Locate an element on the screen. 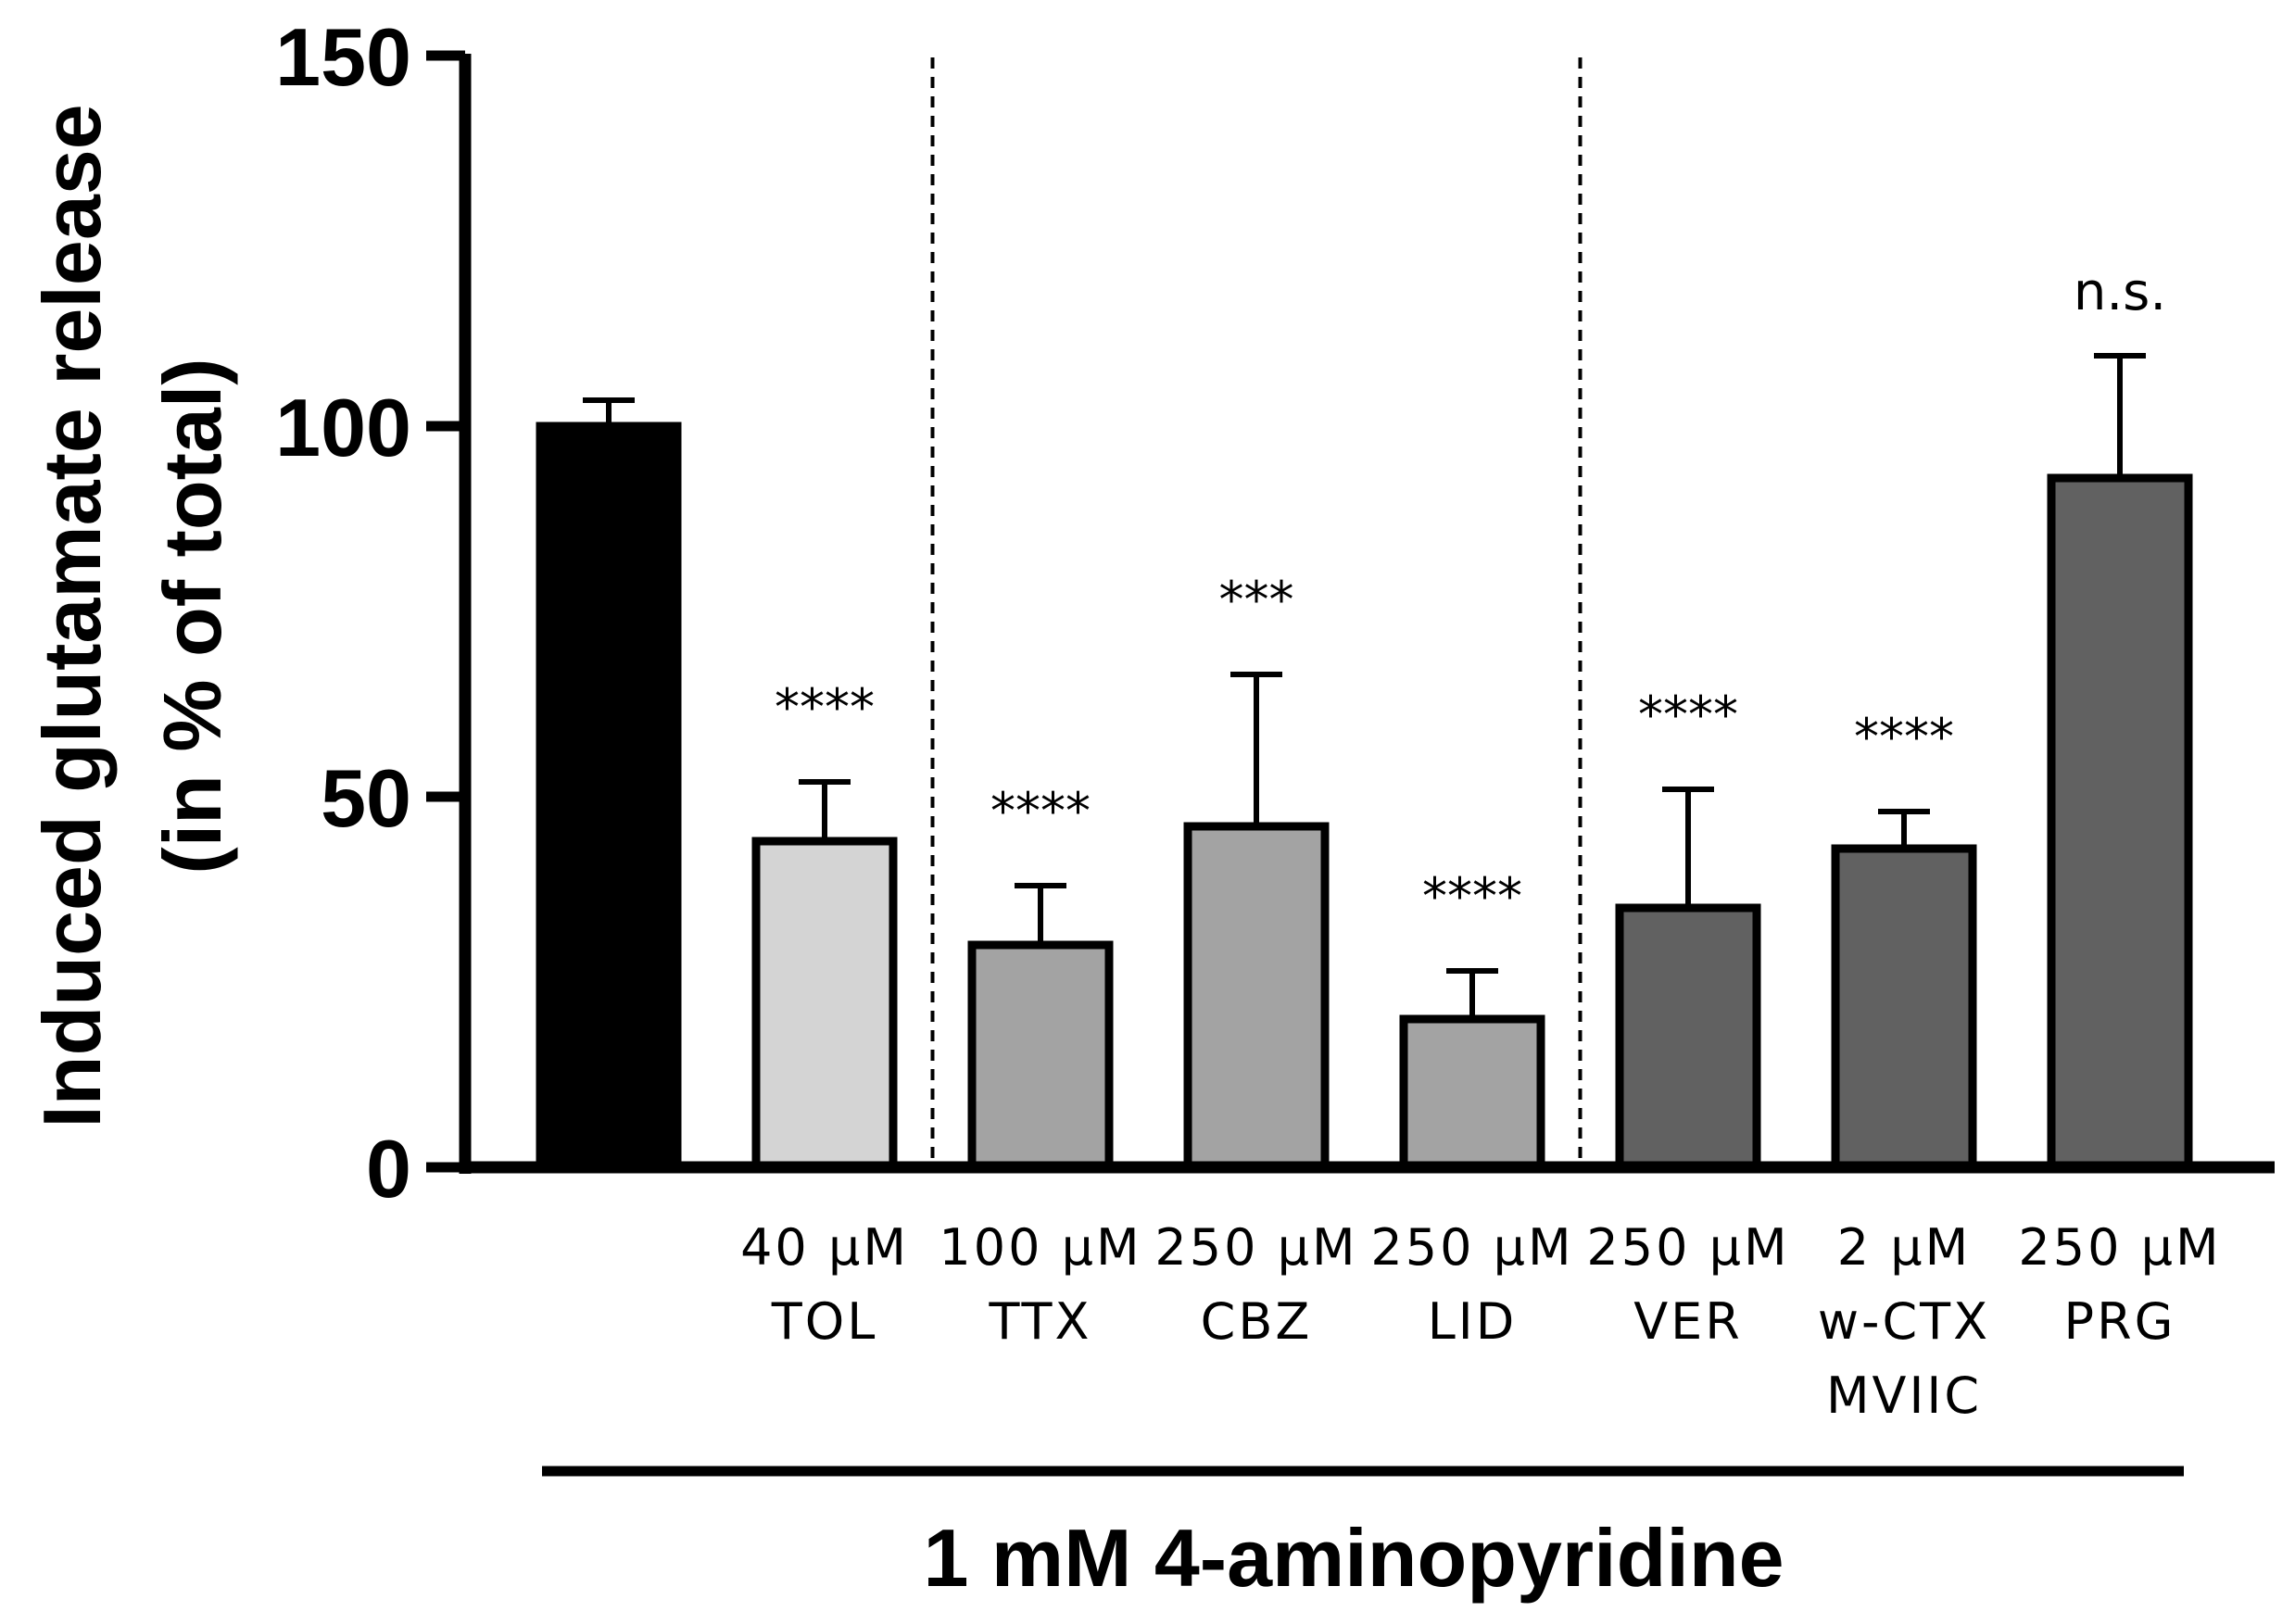 The width and height of the screenshot is (2295, 1624). significance-label-8: n.s. is located at coordinates (2120, 292).